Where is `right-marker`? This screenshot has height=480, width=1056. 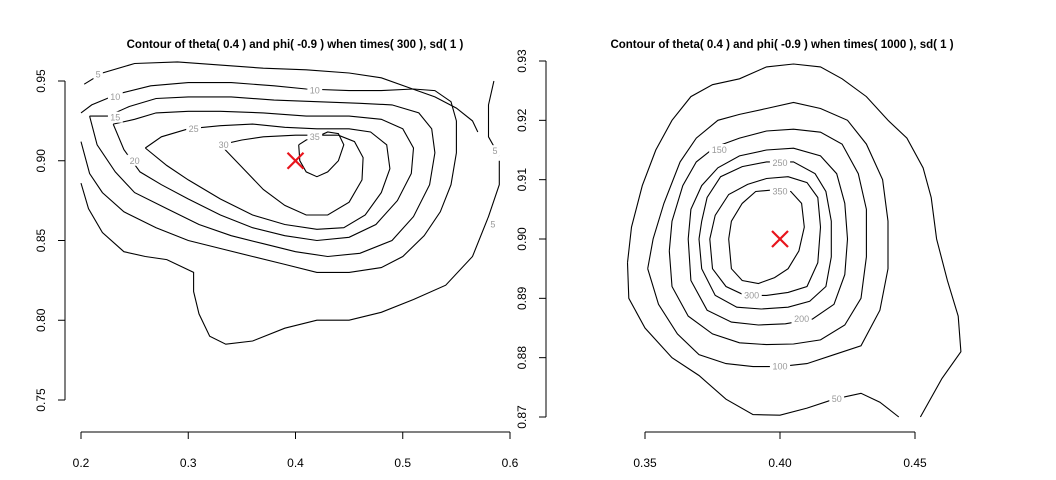
right-marker is located at coordinates (780, 239).